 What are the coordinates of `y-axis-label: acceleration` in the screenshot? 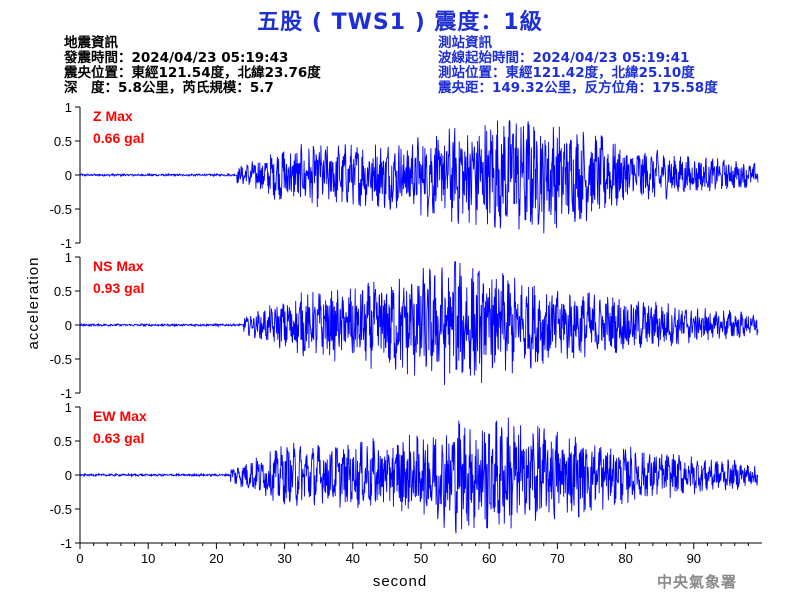 It's located at (33, 303).